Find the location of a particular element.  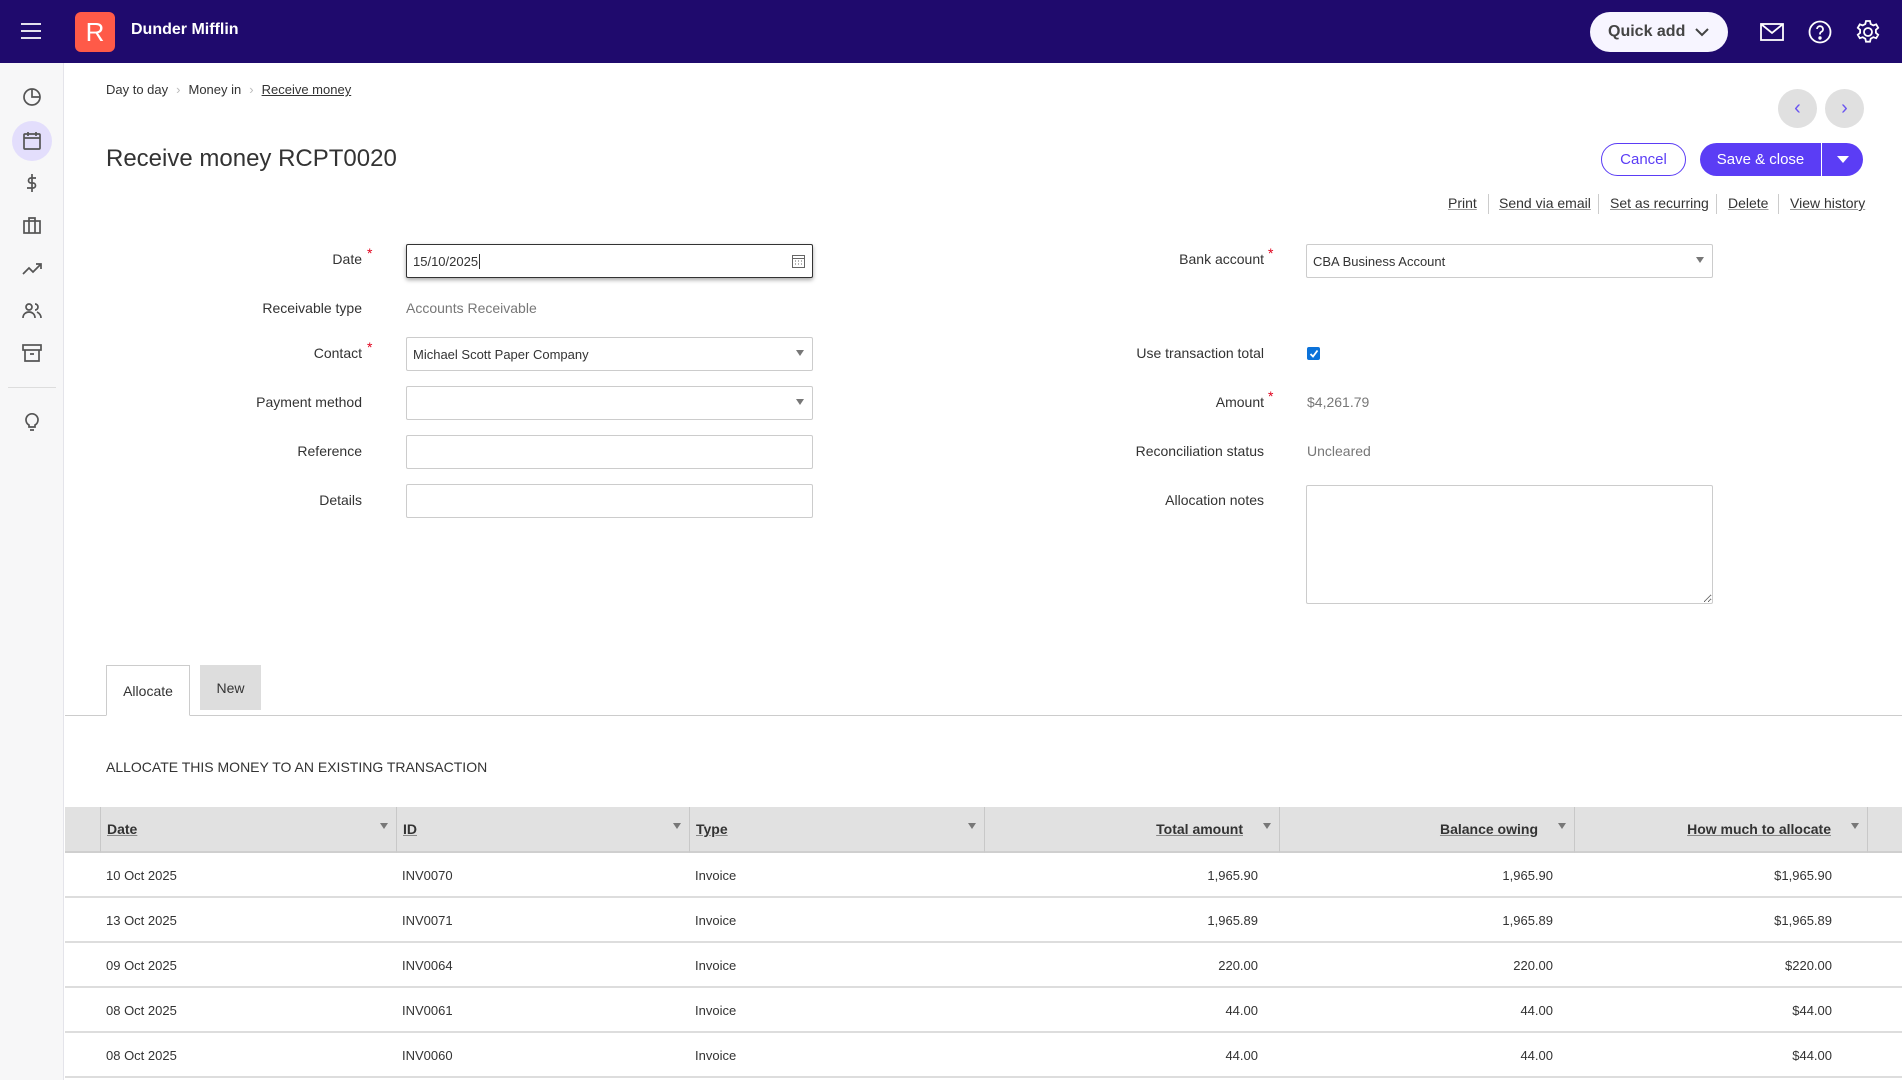

page-title: Receive money RCPT0020 is located at coordinates (251, 158).